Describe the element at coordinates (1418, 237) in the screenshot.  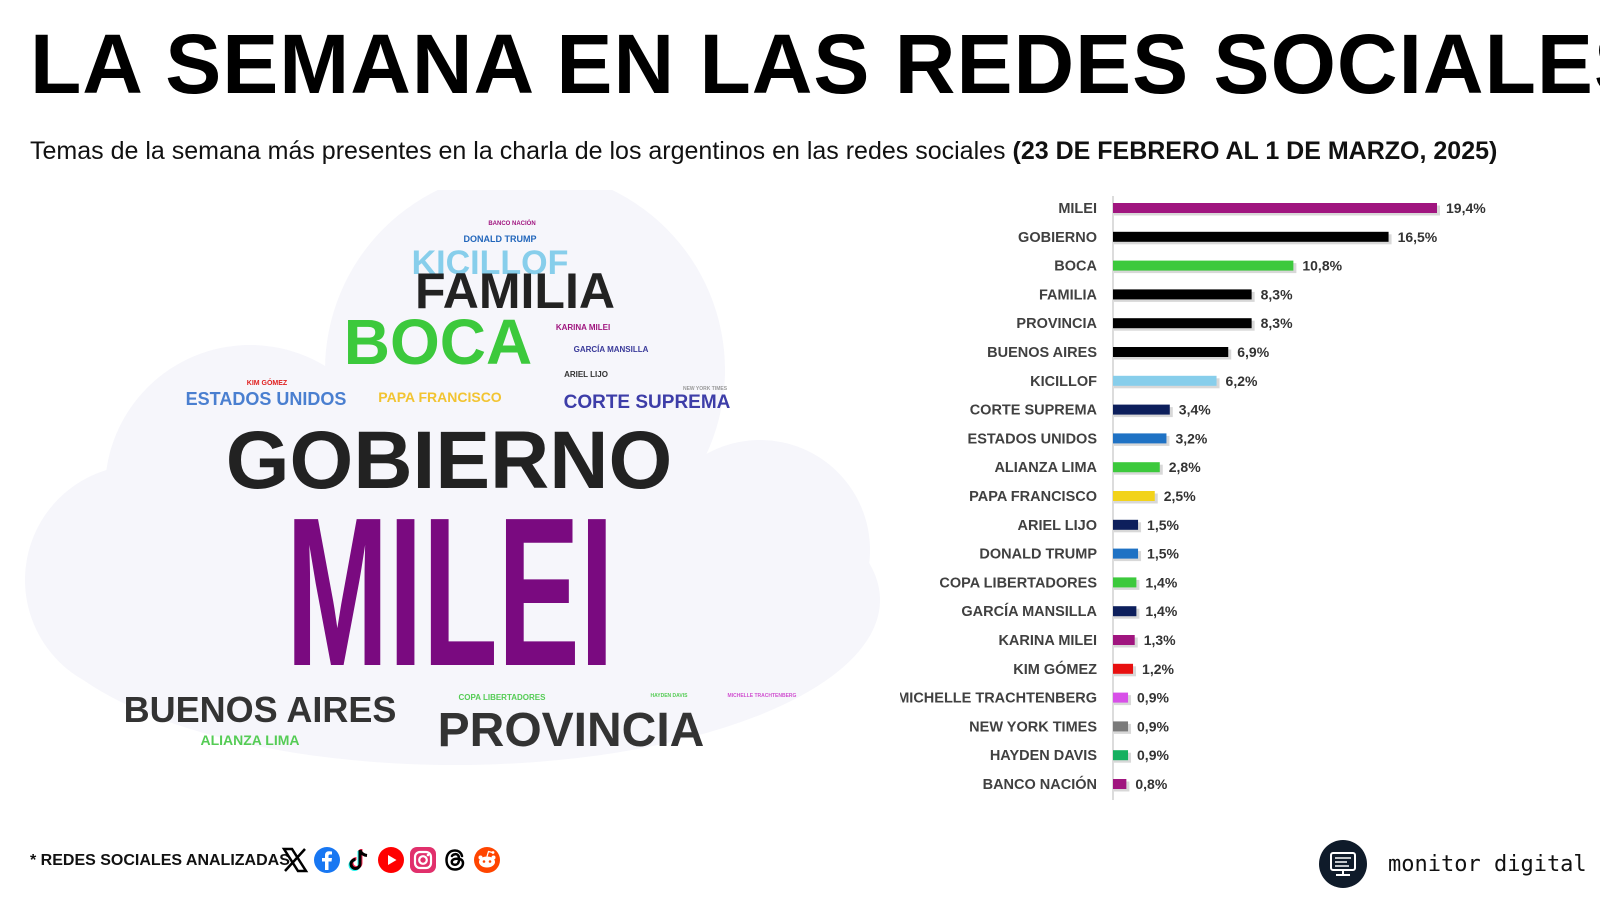
I see `value-label-gobierno: 16,5%` at that location.